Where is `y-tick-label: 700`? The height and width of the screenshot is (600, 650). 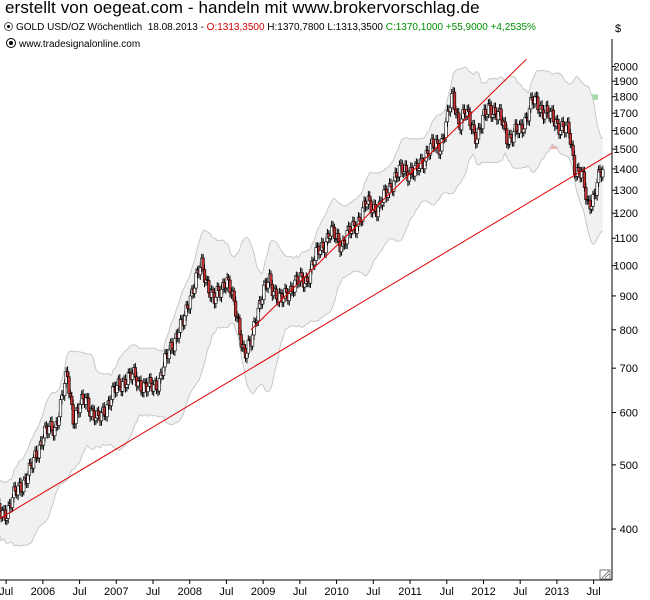 y-tick-label: 700 is located at coordinates (629, 369).